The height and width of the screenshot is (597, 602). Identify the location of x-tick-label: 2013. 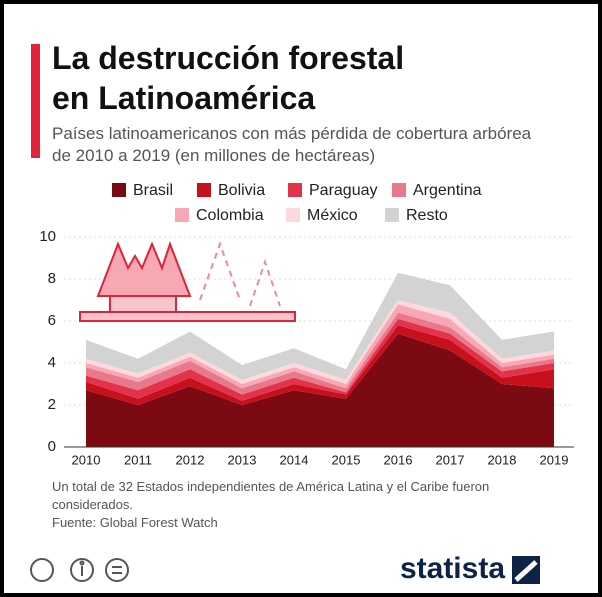
(242, 459).